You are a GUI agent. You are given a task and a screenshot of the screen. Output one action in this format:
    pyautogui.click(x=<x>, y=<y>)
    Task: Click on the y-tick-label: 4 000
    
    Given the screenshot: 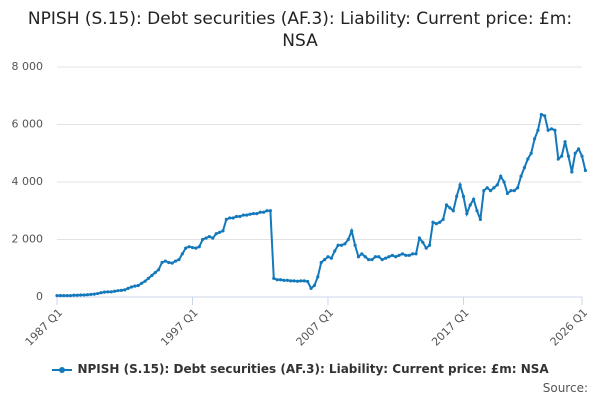 What is the action you would take?
    pyautogui.click(x=28, y=181)
    